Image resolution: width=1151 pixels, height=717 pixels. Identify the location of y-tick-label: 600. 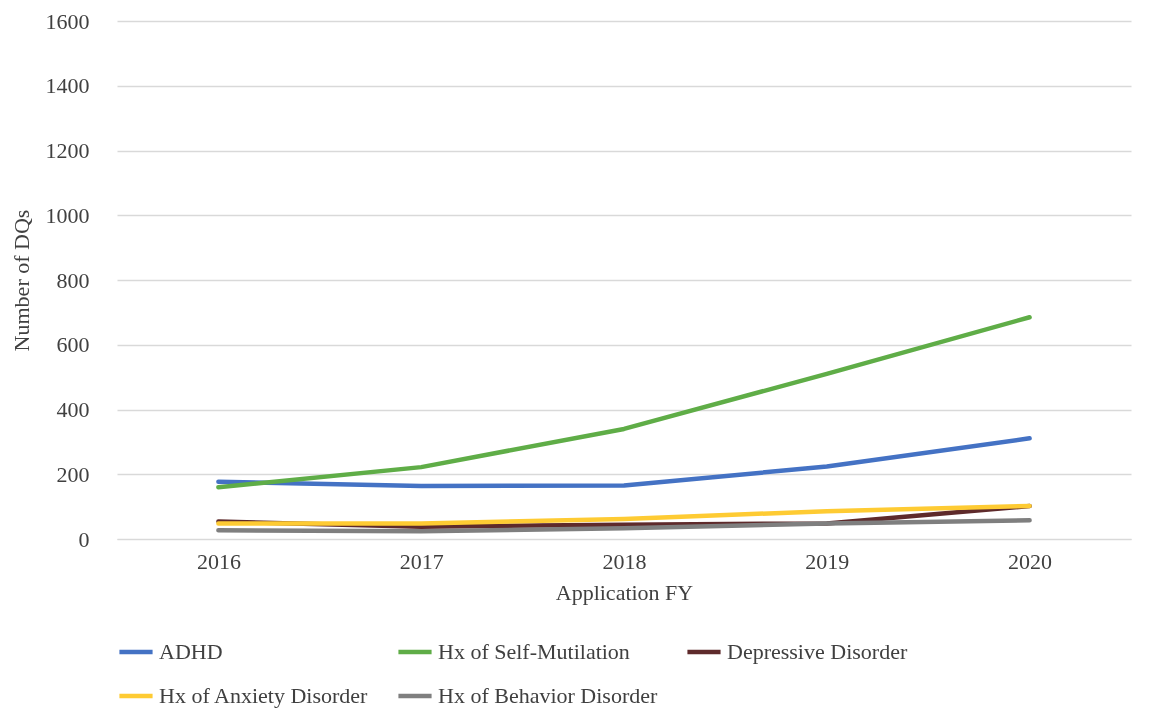
(73, 345).